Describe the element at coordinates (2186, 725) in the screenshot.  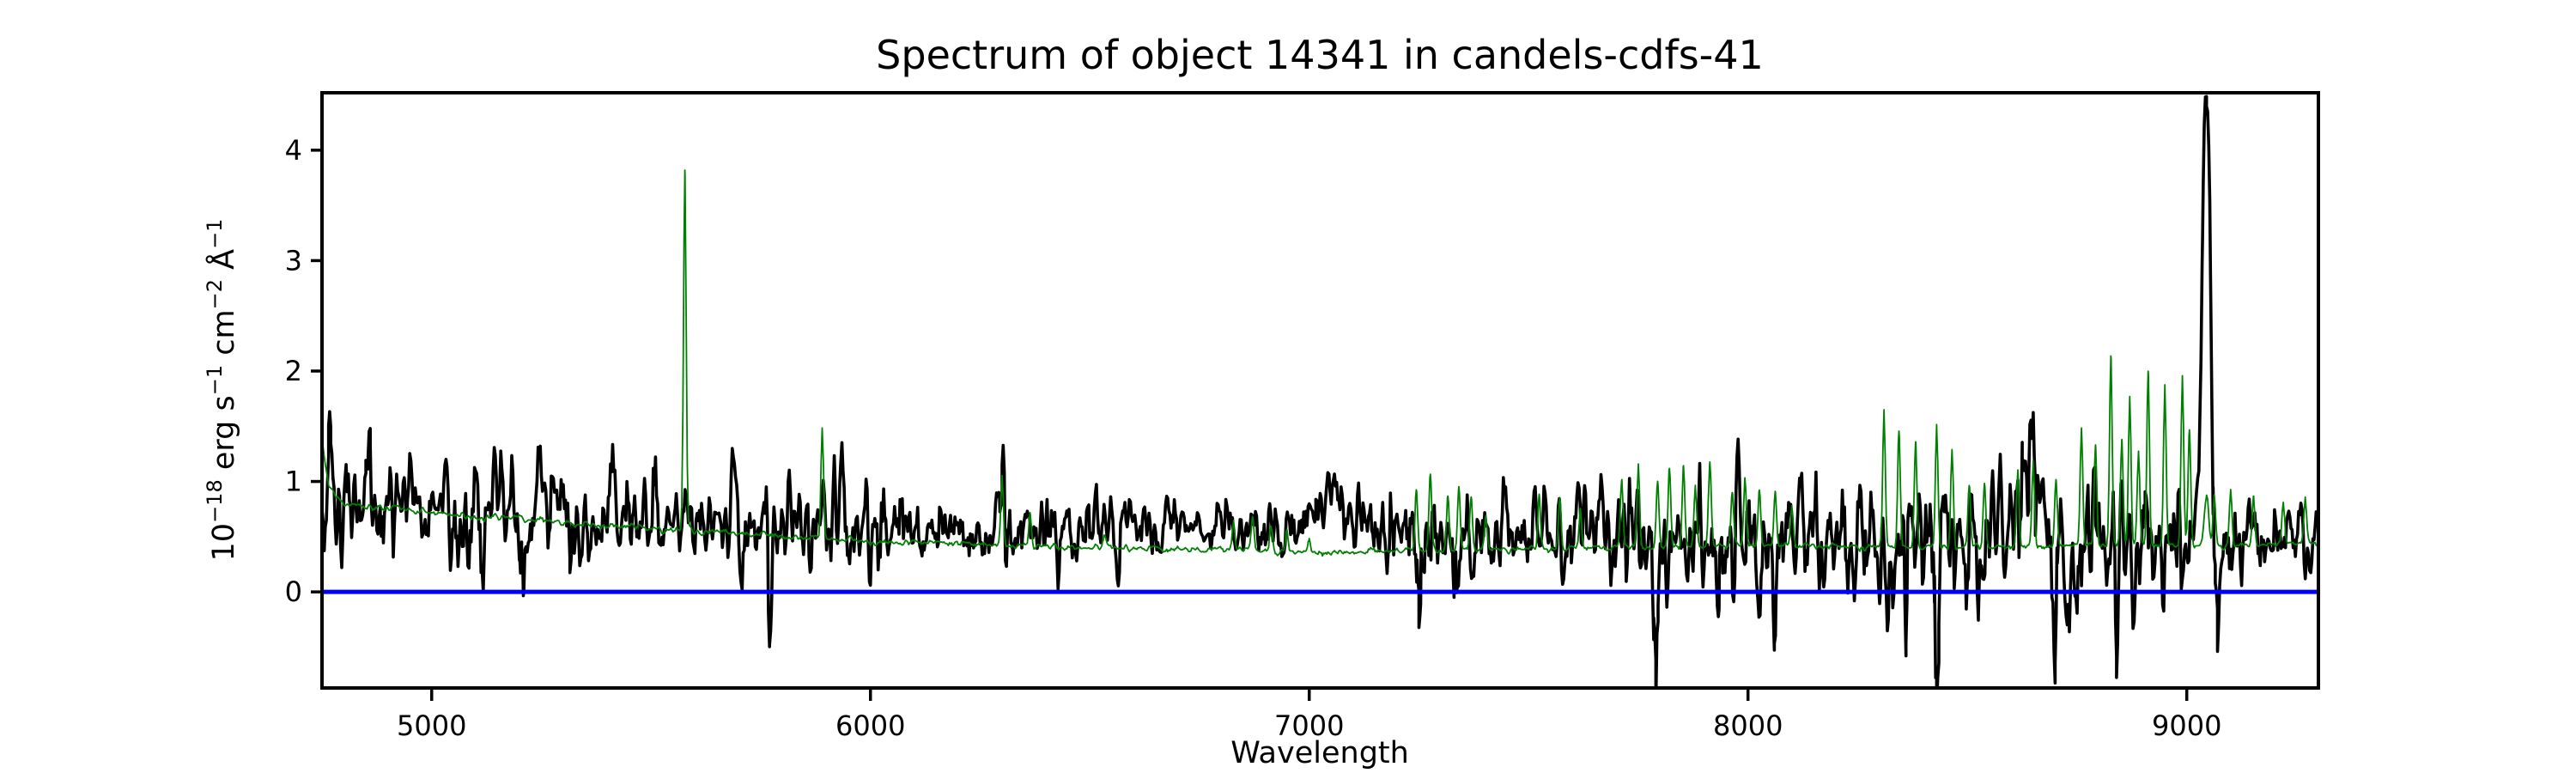
I see `x-tick-label: 9000` at that location.